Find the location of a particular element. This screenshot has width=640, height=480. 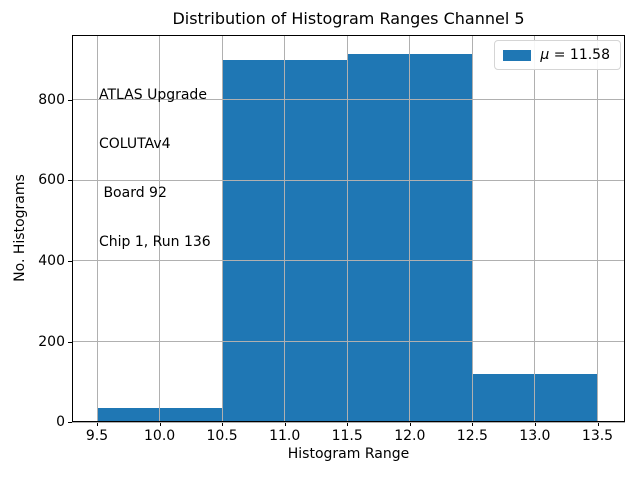

x-tick-label: 9.5 is located at coordinates (97, 436).